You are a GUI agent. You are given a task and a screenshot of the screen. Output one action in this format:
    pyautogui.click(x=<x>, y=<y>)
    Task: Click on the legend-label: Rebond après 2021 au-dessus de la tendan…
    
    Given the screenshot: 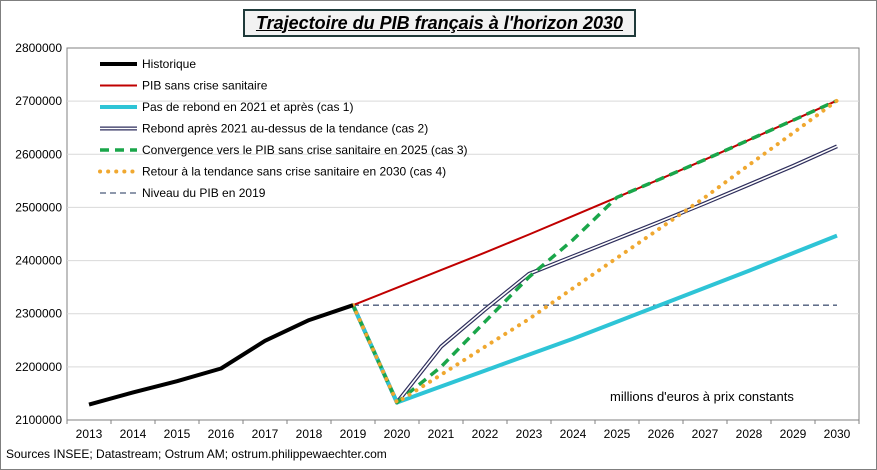 What is the action you would take?
    pyautogui.click(x=285, y=129)
    